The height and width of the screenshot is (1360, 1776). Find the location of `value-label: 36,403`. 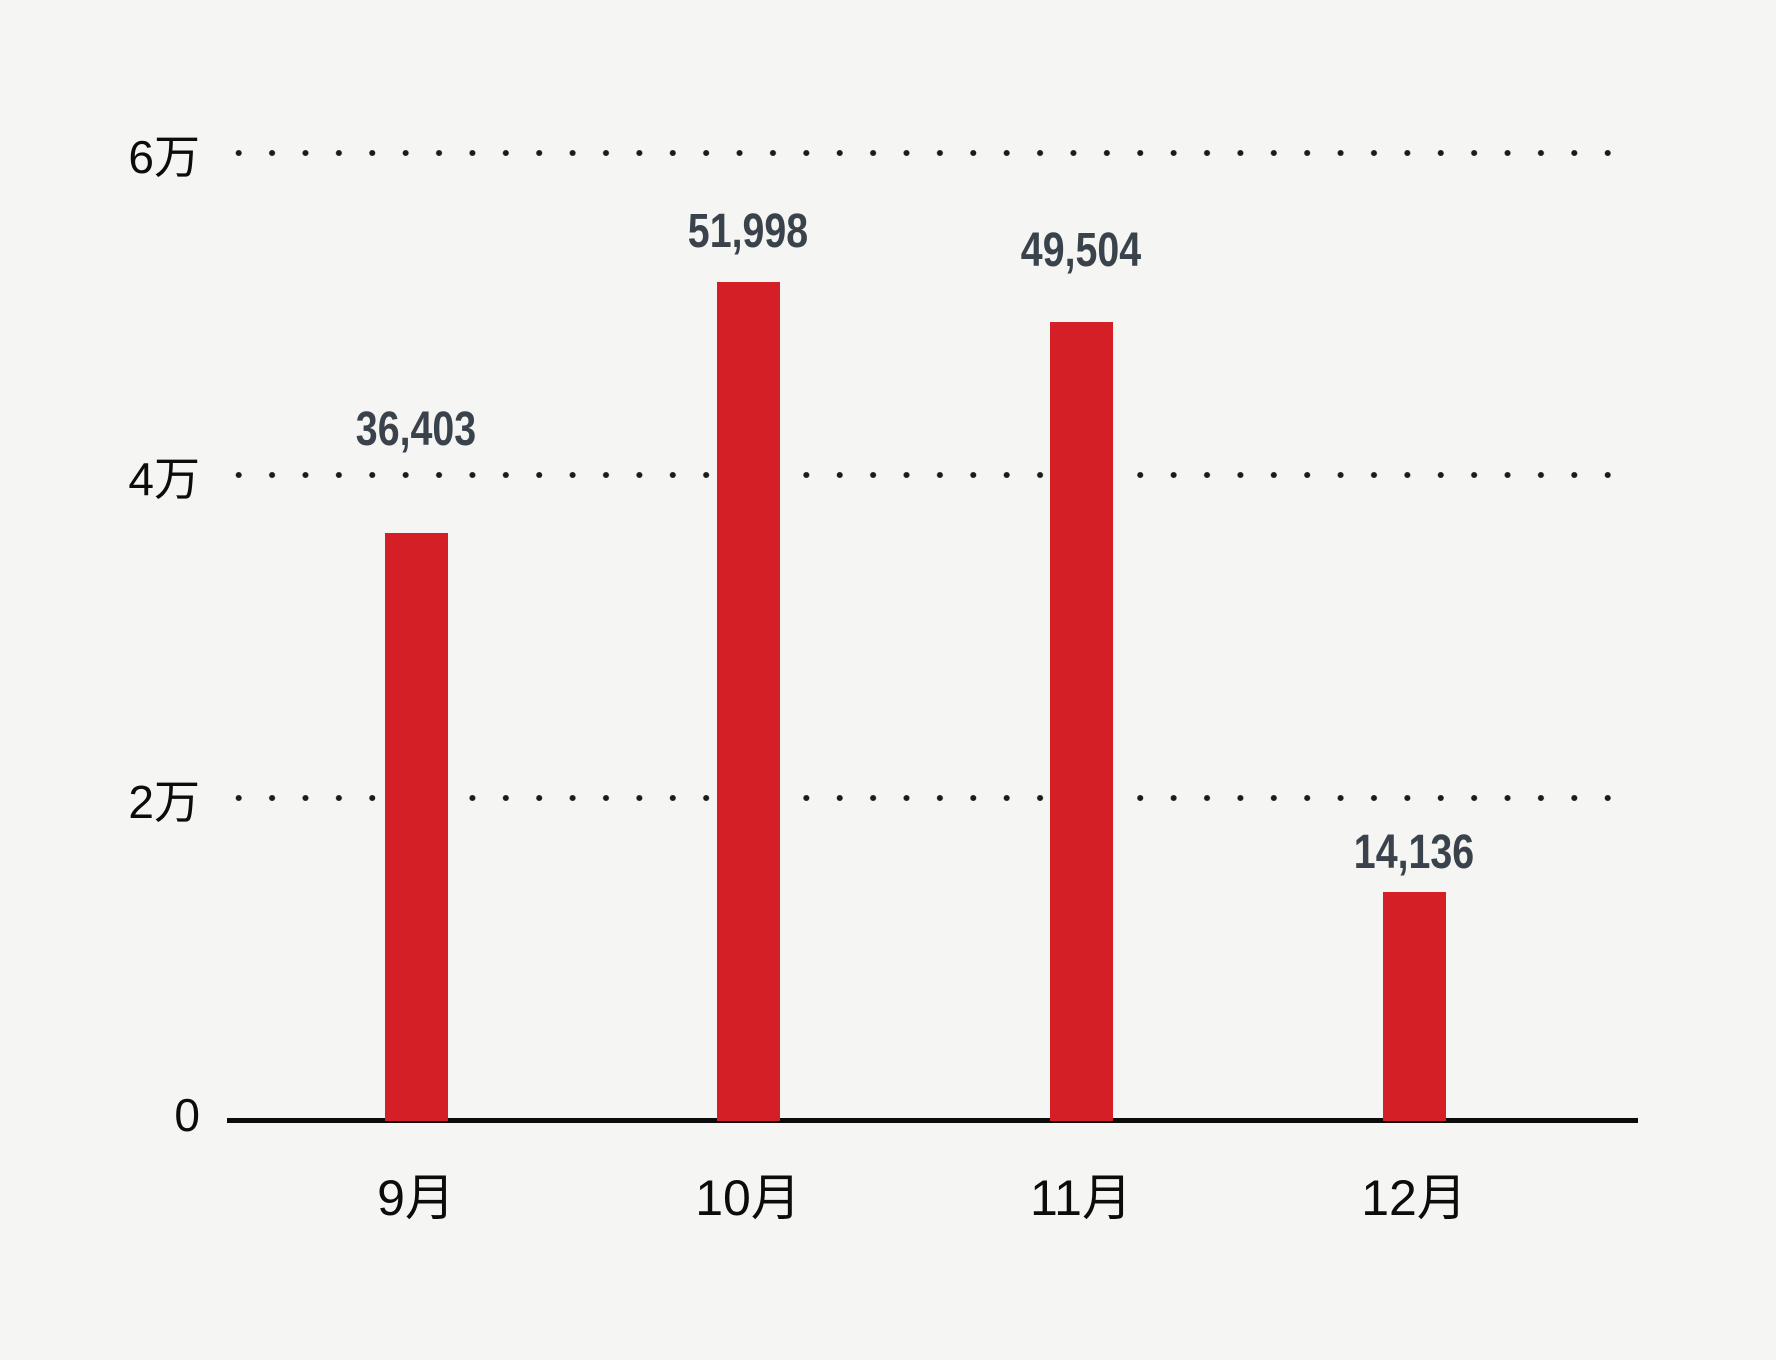

value-label: 36,403 is located at coordinates (416, 430).